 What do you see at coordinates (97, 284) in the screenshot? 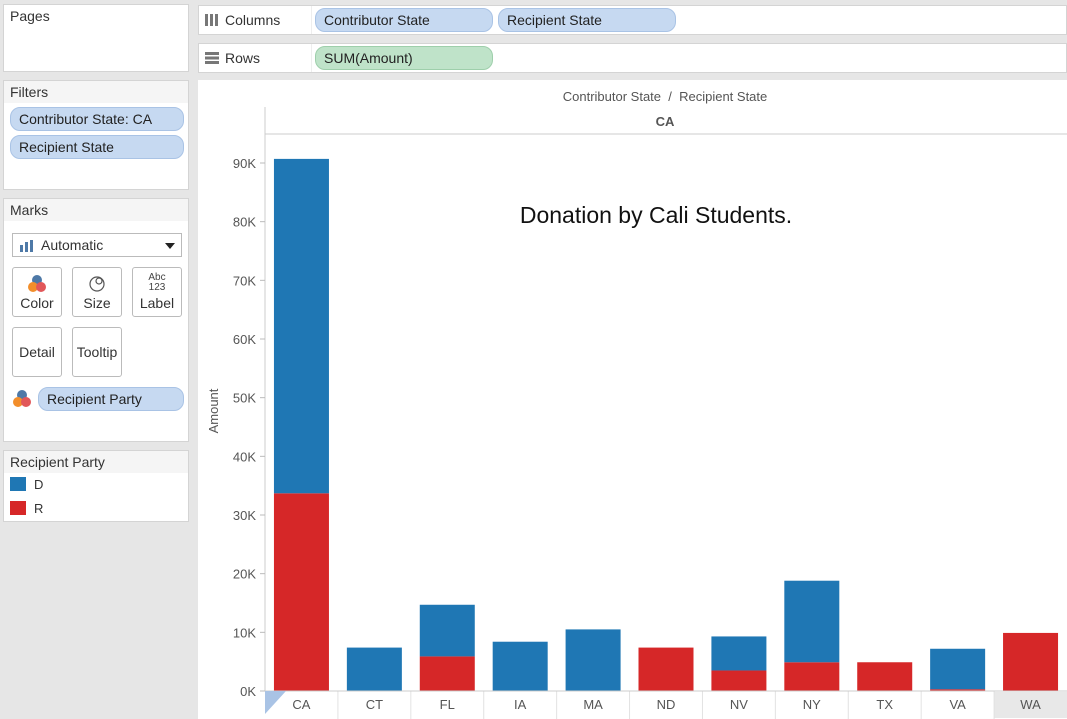
I see `size-circles-icon` at bounding box center [97, 284].